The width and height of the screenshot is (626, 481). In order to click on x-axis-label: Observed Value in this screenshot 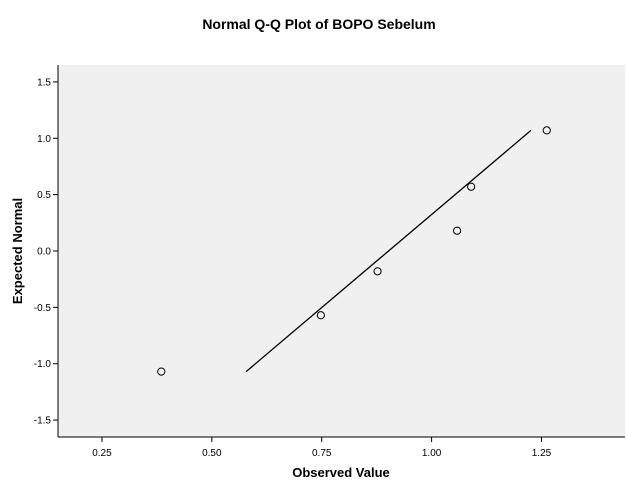, I will do `click(341, 472)`.